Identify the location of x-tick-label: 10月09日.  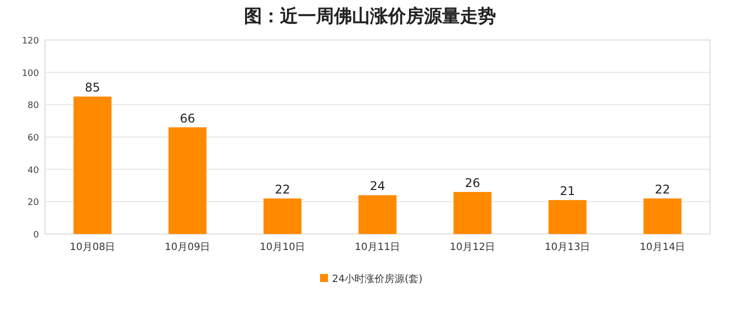
(187, 247).